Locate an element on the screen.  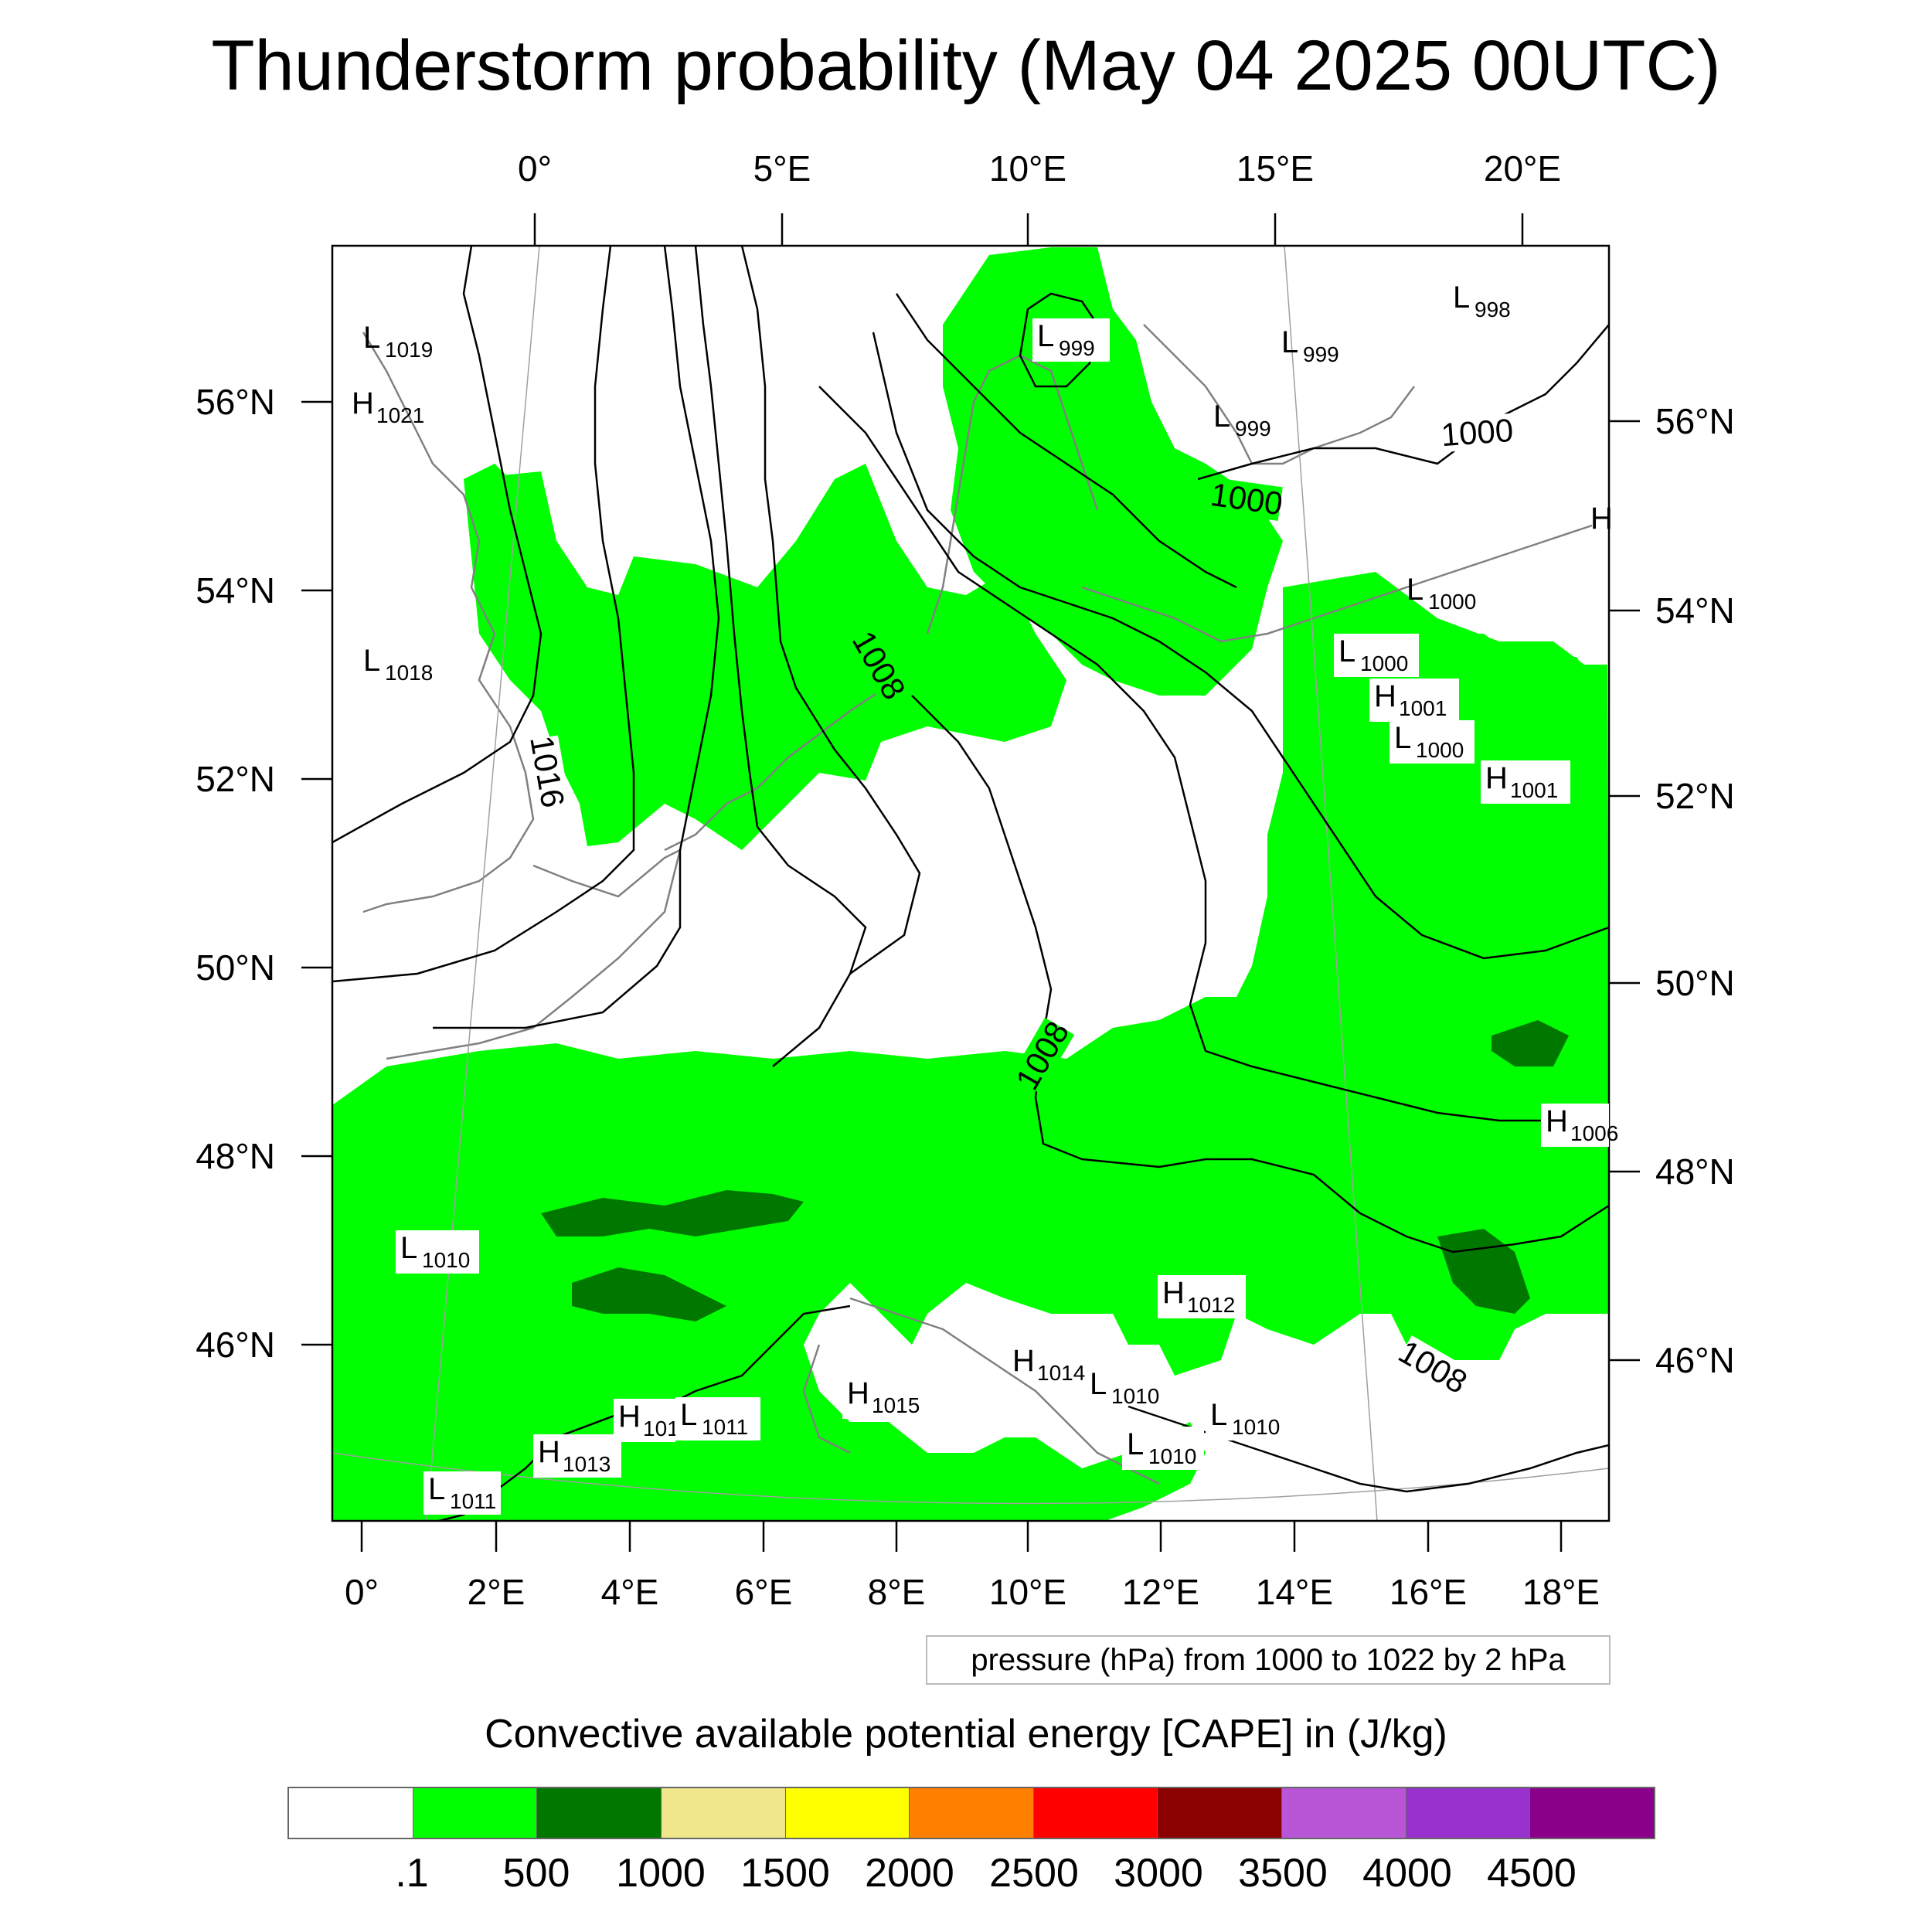
left-lat-label: 52°N is located at coordinates (236, 779).